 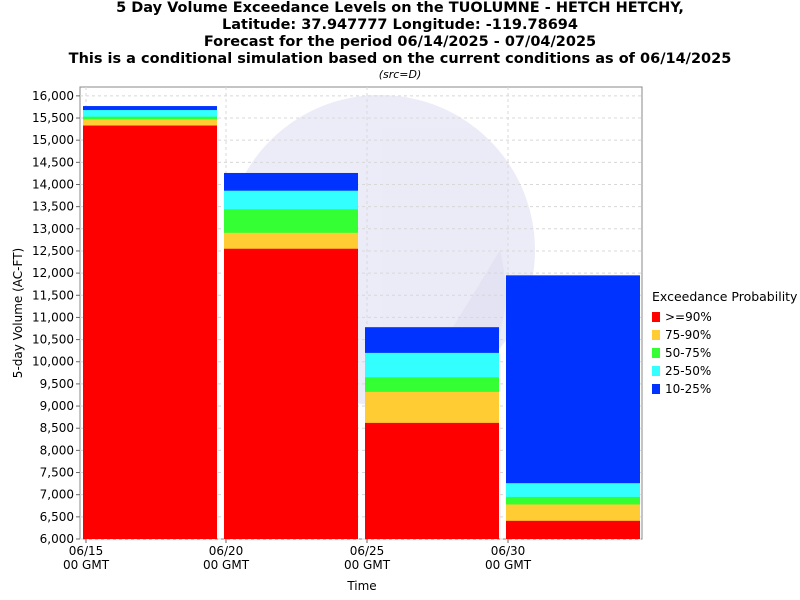 I want to click on y-axis-label: 5-day Volume (AC-FT), so click(x=18, y=313).